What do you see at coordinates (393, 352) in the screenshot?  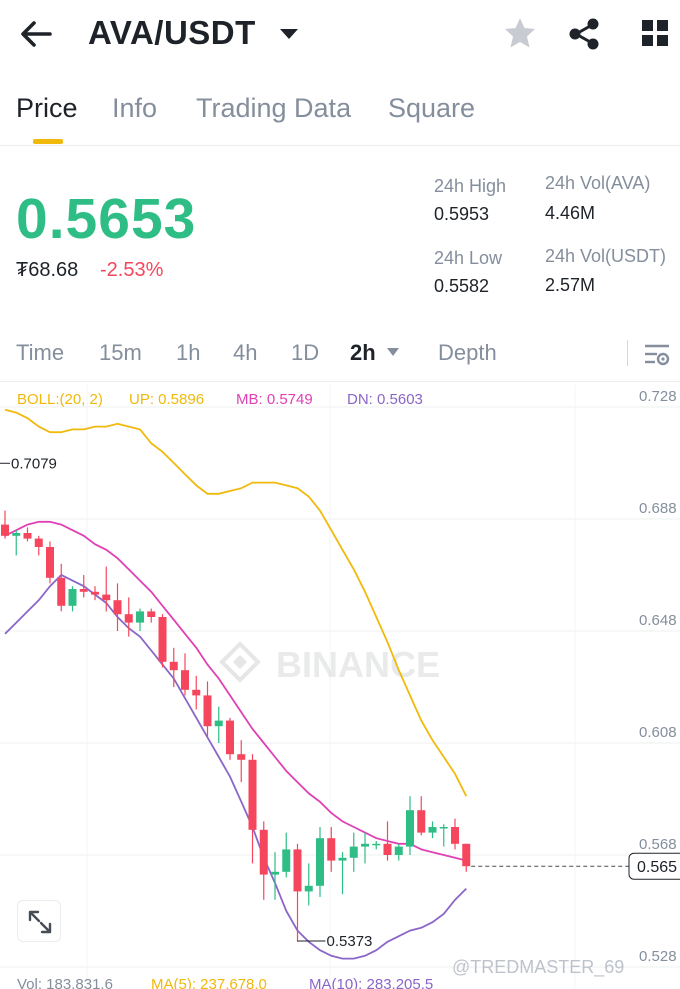 I see `interval-caret-icon` at bounding box center [393, 352].